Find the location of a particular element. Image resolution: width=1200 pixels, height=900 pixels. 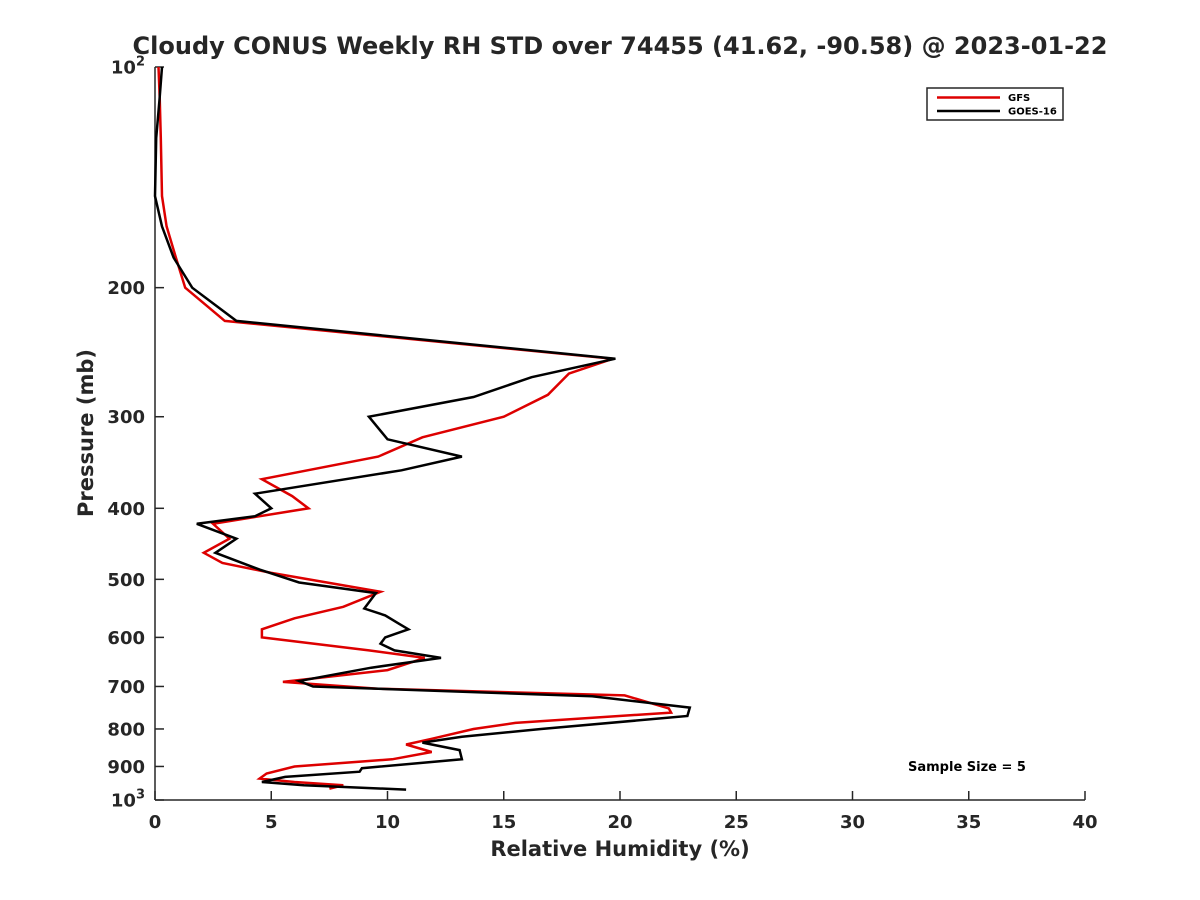

y-tick-label: 700 is located at coordinates (126, 687).